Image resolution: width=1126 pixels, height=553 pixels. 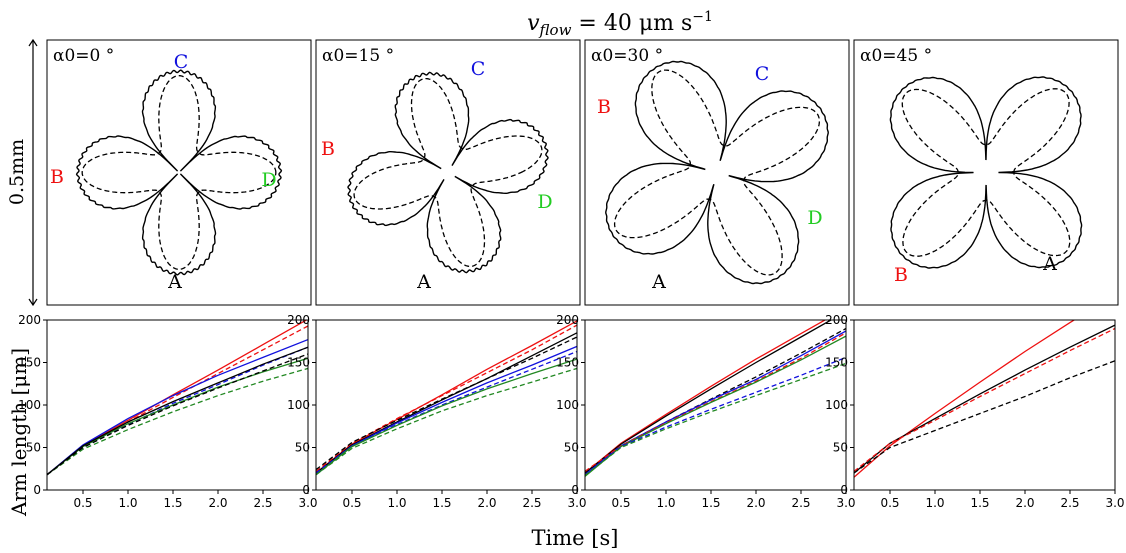 I want to click on morphology-panel-3: α0=30 ° A B C D, so click(x=717, y=172).